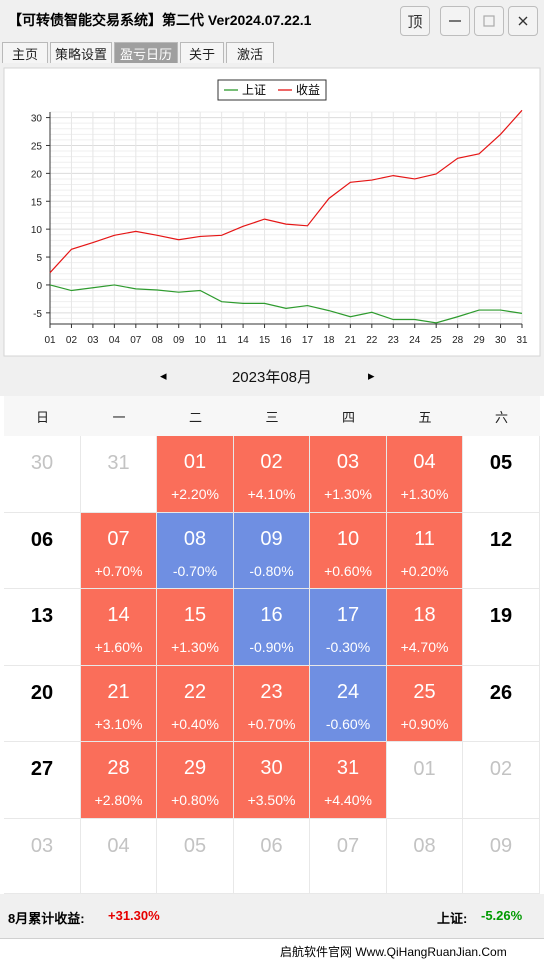 The height and width of the screenshot is (960, 544). I want to click on calendar-day-cell: 01 +2.20%, so click(195, 474).